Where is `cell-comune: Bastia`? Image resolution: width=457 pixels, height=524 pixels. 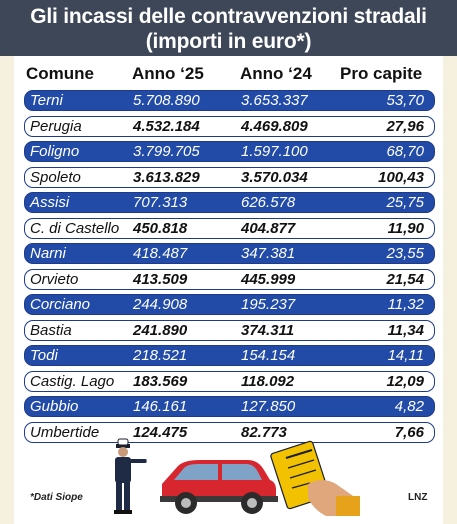 cell-comune: Bastia is located at coordinates (51, 330).